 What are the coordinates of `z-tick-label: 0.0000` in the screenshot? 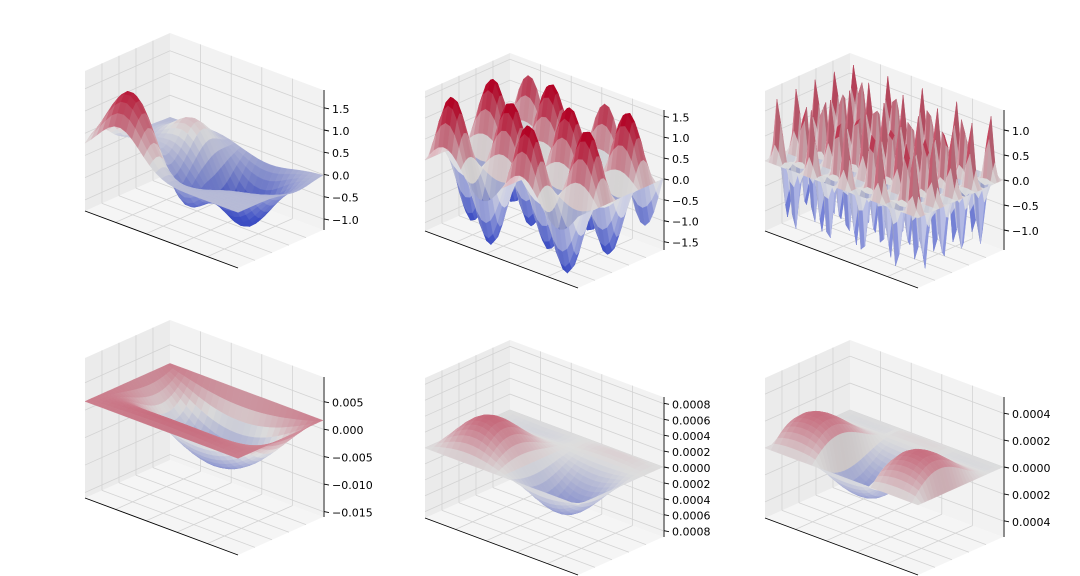 It's located at (691, 468).